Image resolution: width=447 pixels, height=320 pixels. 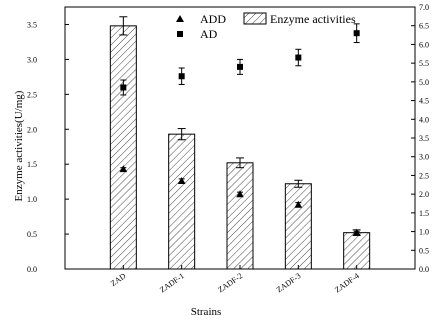 I want to click on y-tick-label: 1.0, so click(x=32, y=199).